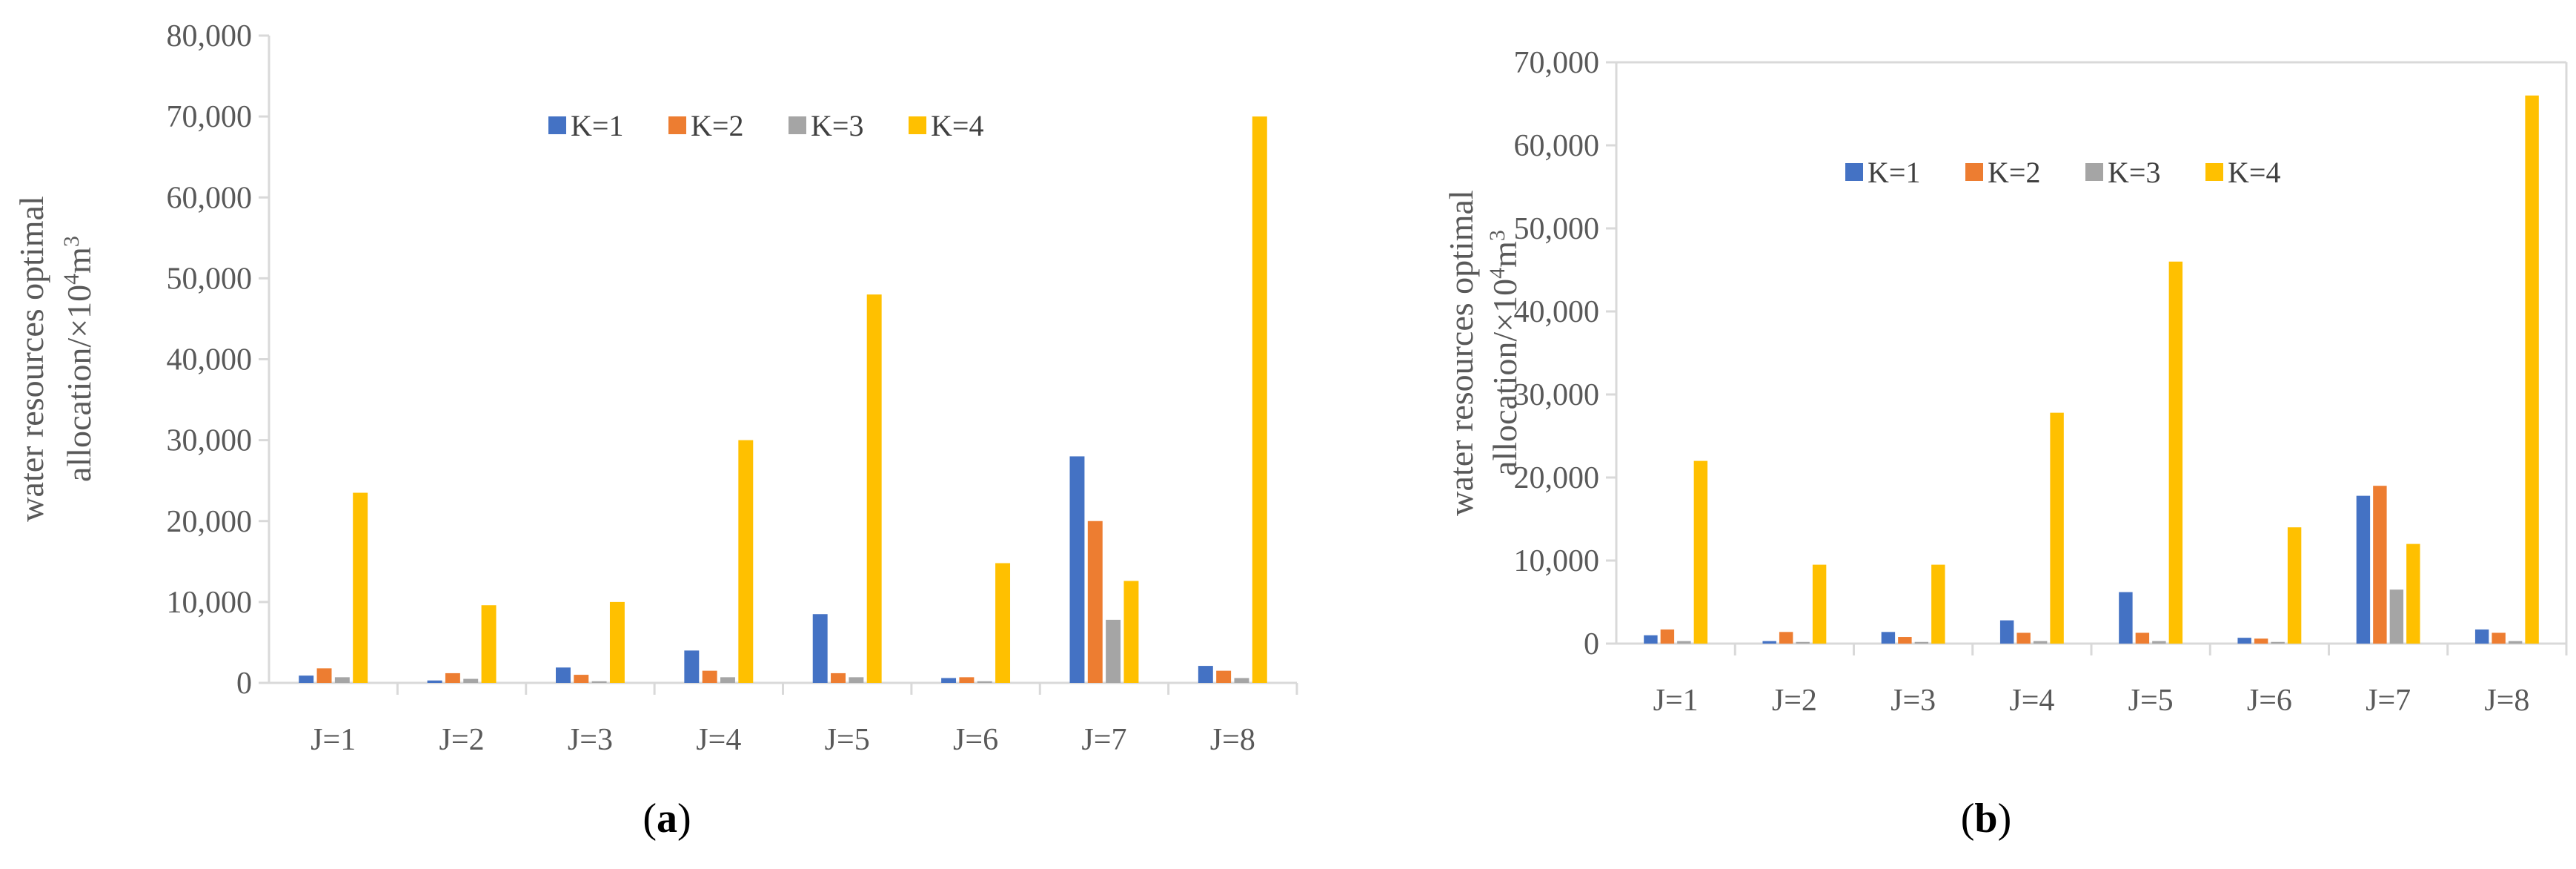 This screenshot has width=2576, height=869. I want to click on y-tick-label: 30,000, so click(1557, 395).